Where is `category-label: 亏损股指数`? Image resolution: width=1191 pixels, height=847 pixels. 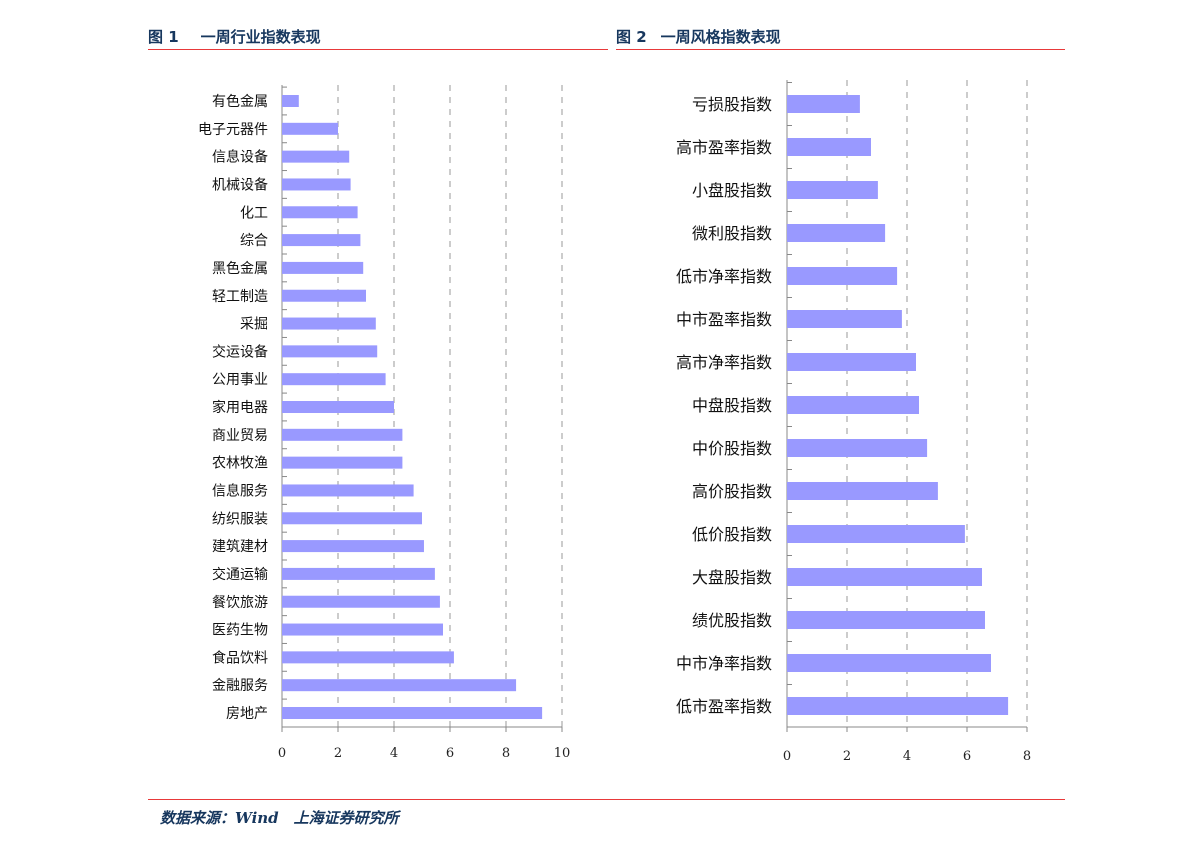 category-label: 亏损股指数 is located at coordinates (732, 104).